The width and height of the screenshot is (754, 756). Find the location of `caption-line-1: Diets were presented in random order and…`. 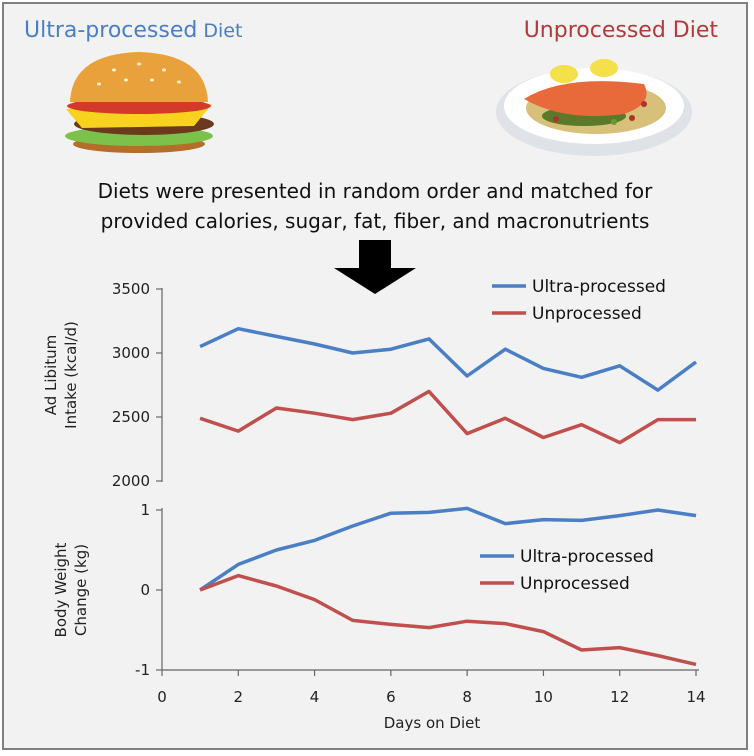

caption-line-1: Diets were presented in random order and… is located at coordinates (375, 191).